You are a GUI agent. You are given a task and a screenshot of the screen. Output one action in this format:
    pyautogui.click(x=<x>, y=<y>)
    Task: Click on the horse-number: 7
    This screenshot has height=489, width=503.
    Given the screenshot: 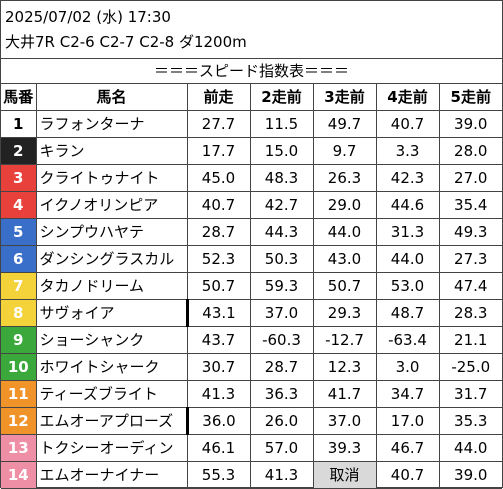 What is the action you would take?
    pyautogui.click(x=19, y=286)
    